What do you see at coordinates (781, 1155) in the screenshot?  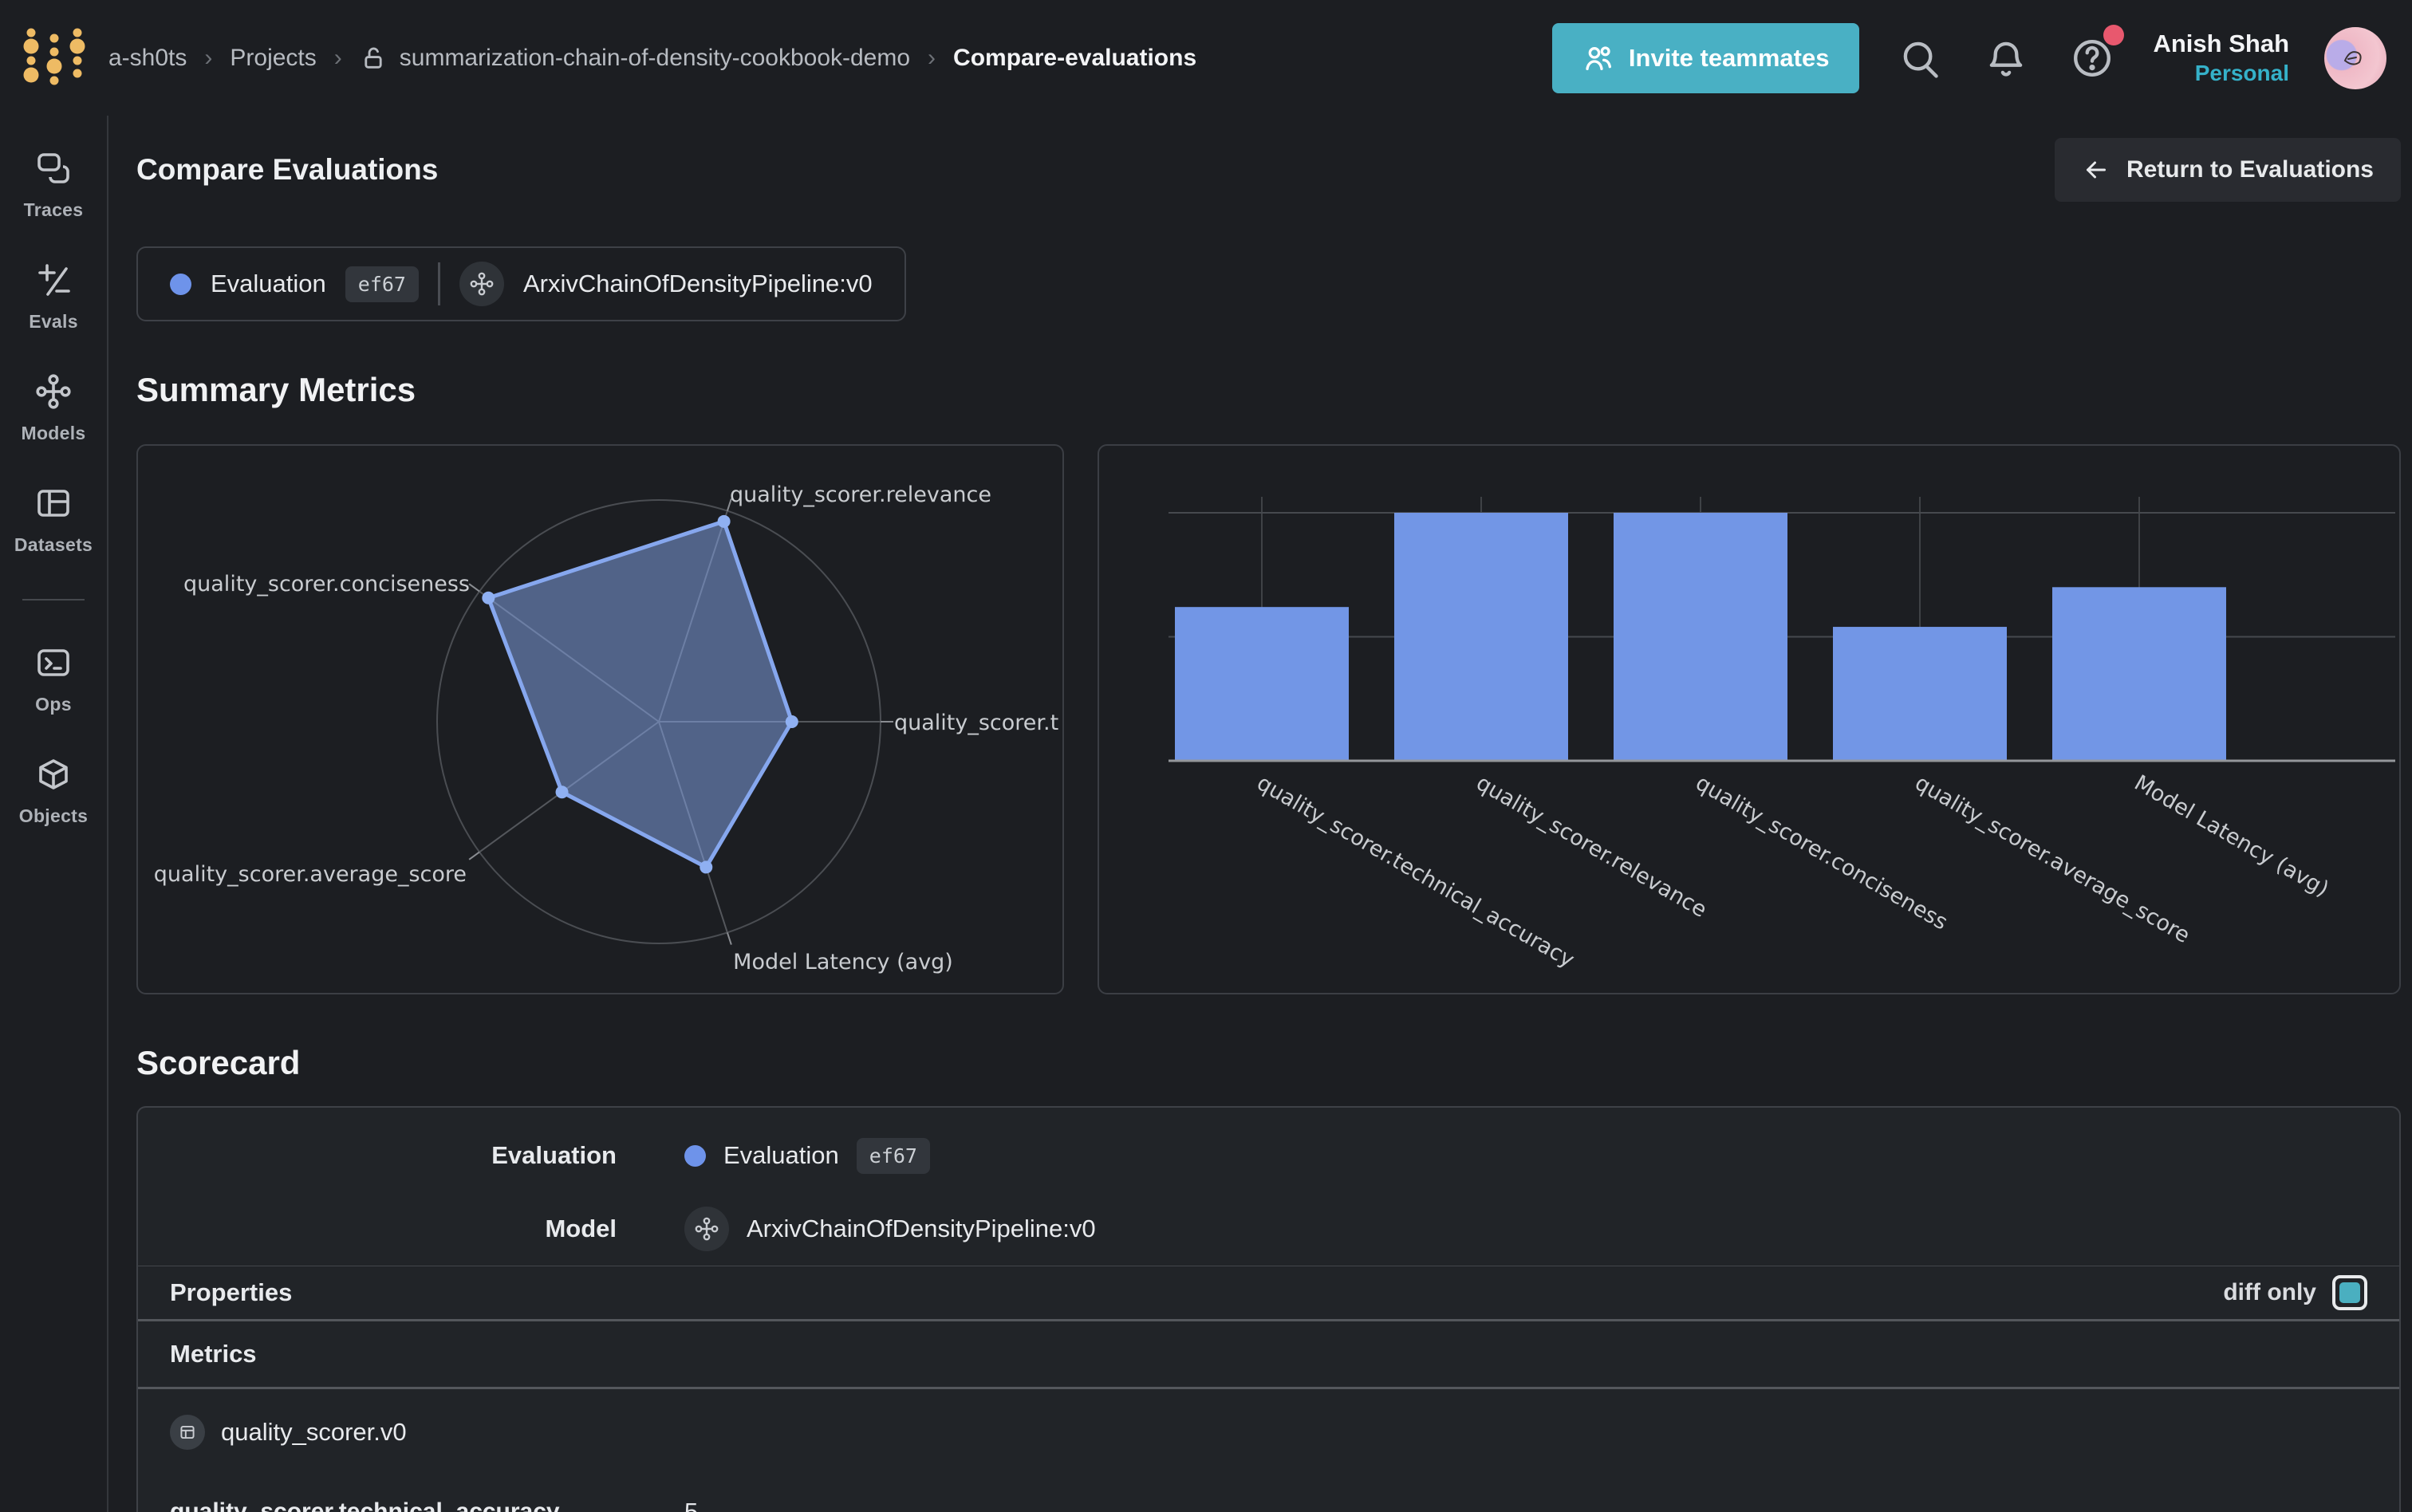 I see `scorecard-evaluation-value: Evaluation` at bounding box center [781, 1155].